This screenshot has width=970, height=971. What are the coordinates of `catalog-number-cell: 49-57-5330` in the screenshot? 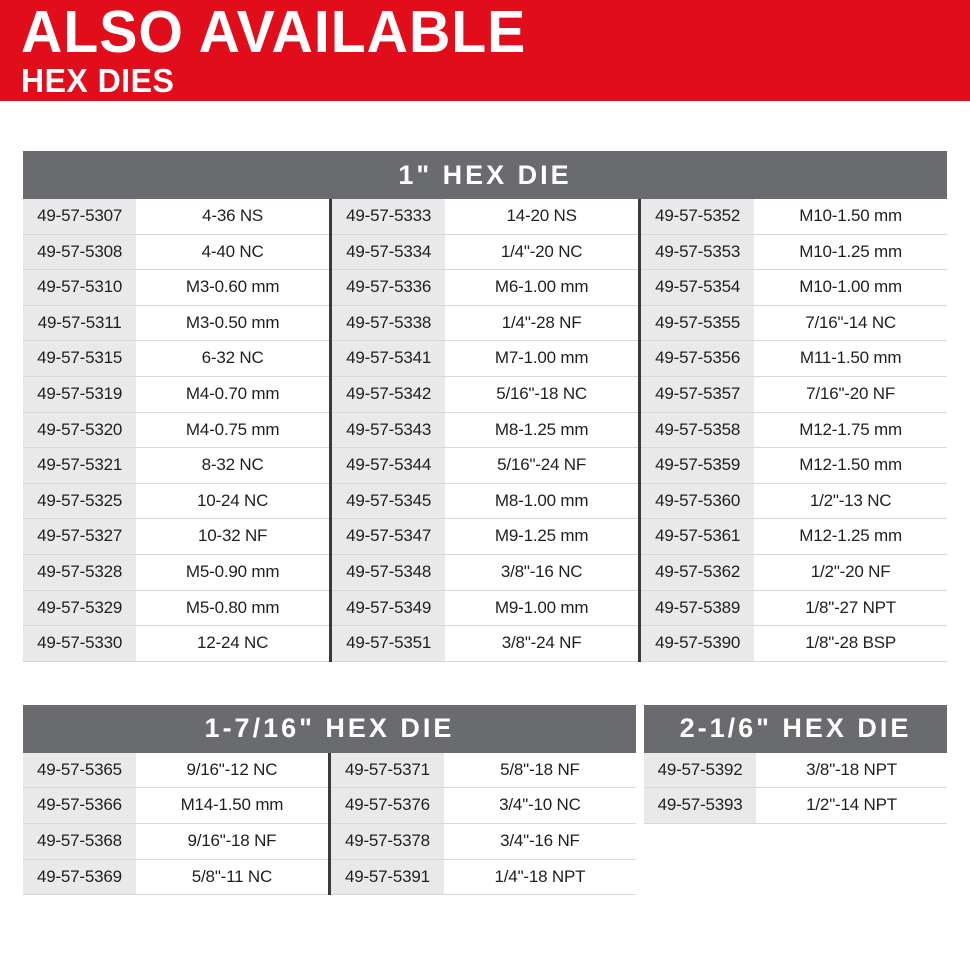 It's located at (80, 643).